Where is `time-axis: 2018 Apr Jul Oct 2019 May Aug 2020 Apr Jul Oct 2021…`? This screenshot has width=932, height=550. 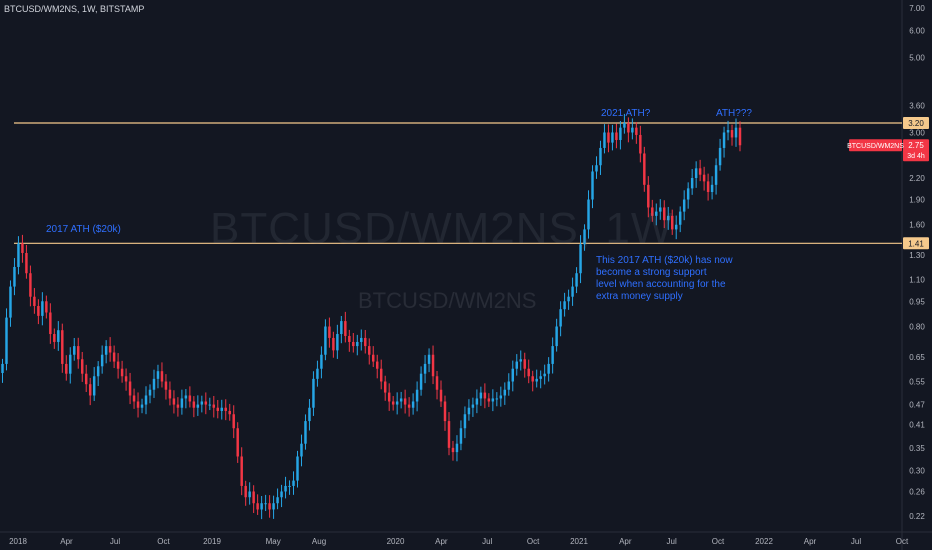
time-axis: 2018 Apr Jul Oct 2019 May Aug 2020 Apr Jul Oct 2021… is located at coordinates (459, 541).